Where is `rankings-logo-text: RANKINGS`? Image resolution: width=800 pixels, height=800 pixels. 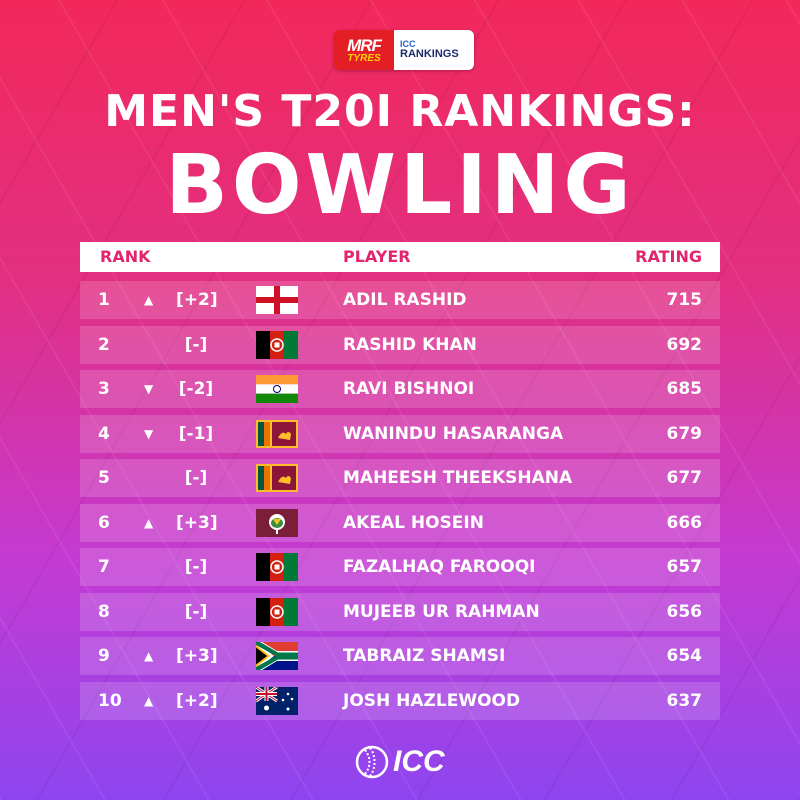
rankings-logo-text: RANKINGS is located at coordinates (429, 54).